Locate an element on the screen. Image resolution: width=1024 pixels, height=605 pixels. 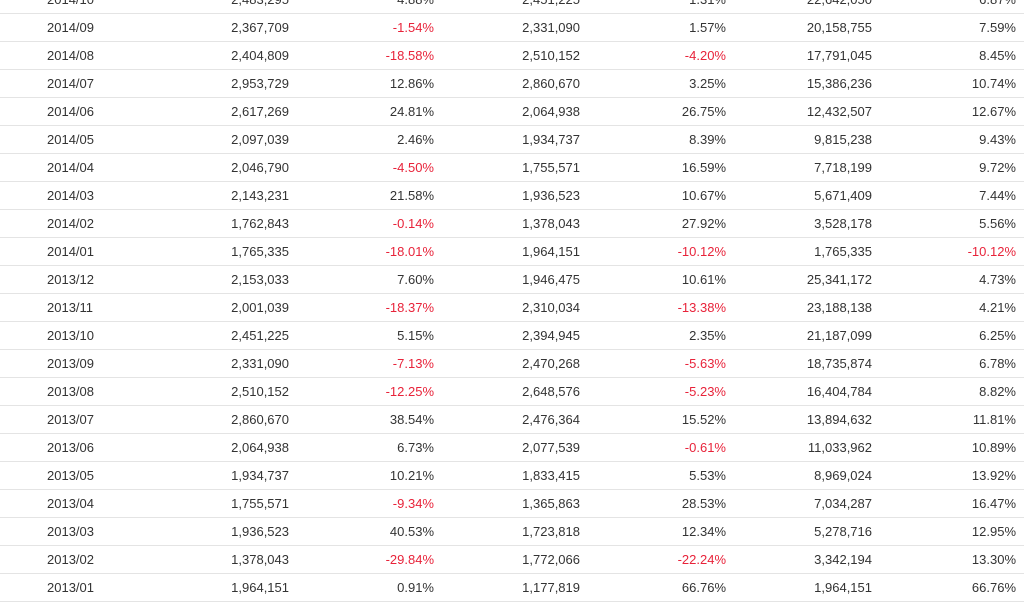
value-cell: 2,394,945 is located at coordinates (507, 335).